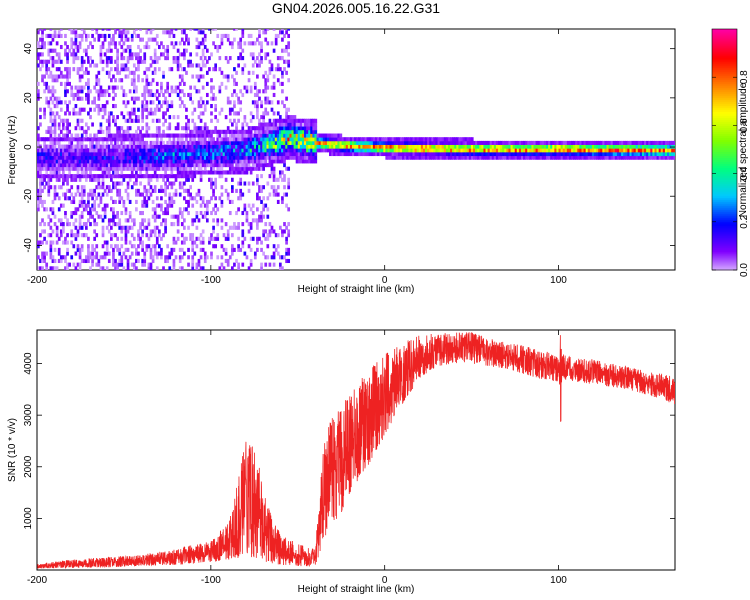 This screenshot has height=600, width=750. Describe the element at coordinates (211, 580) in the screenshot. I see `x-tick-label: -100` at that location.